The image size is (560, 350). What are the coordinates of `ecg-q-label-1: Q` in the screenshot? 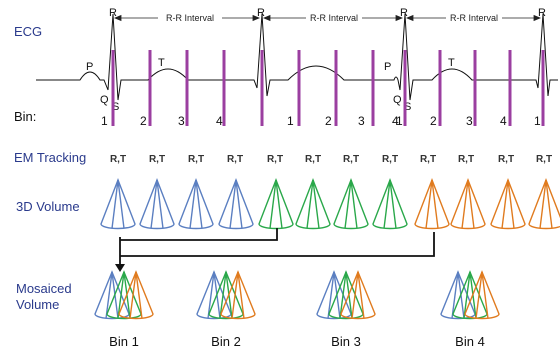 It's located at (104, 100).